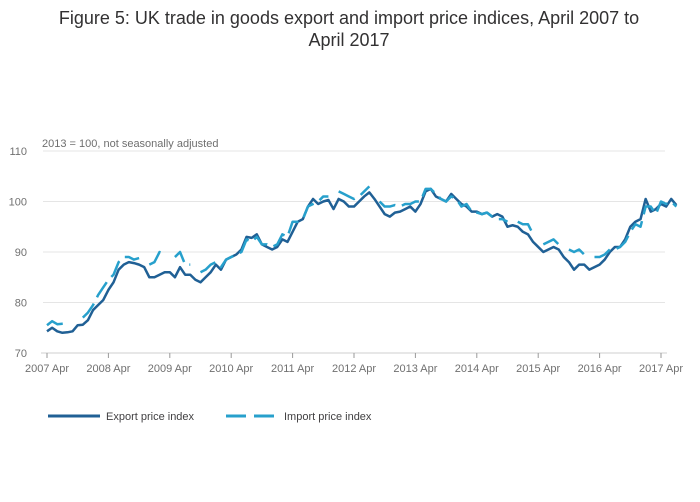 This screenshot has width=700, height=502. I want to click on x-tick-label: 2014 Apr, so click(477, 369).